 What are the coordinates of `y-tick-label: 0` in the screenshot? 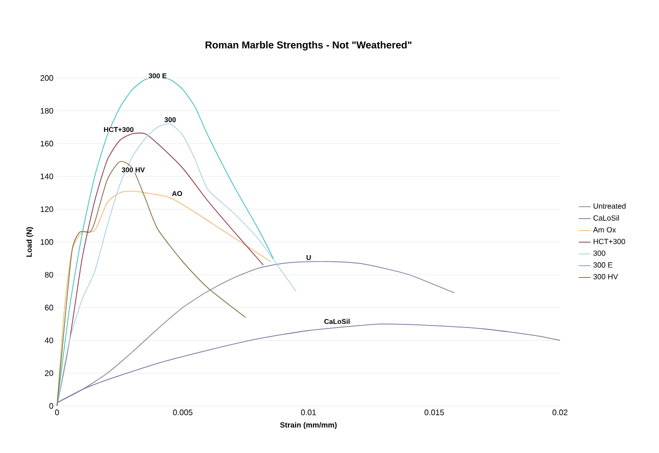 It's located at (51, 406).